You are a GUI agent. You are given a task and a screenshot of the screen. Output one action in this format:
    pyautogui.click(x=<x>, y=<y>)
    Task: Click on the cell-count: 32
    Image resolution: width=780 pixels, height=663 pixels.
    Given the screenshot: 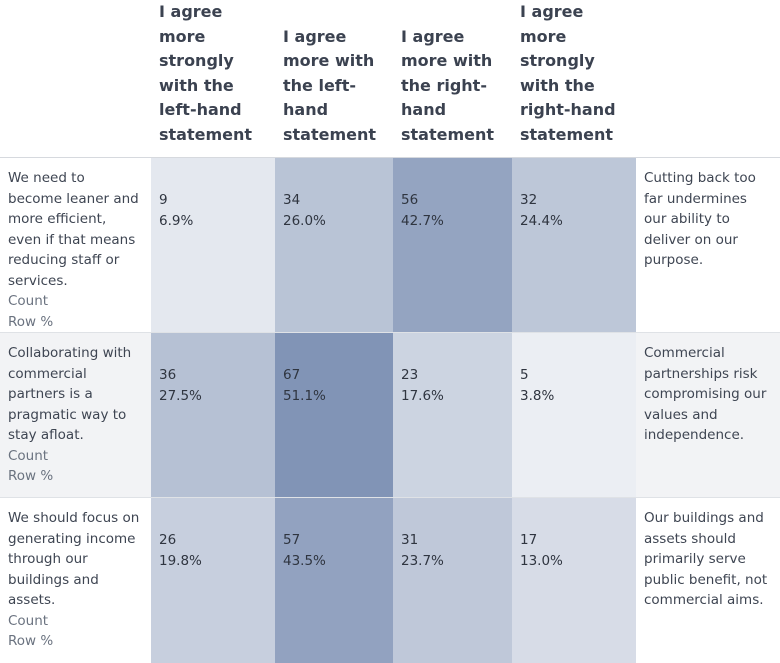 What is the action you would take?
    pyautogui.click(x=529, y=200)
    